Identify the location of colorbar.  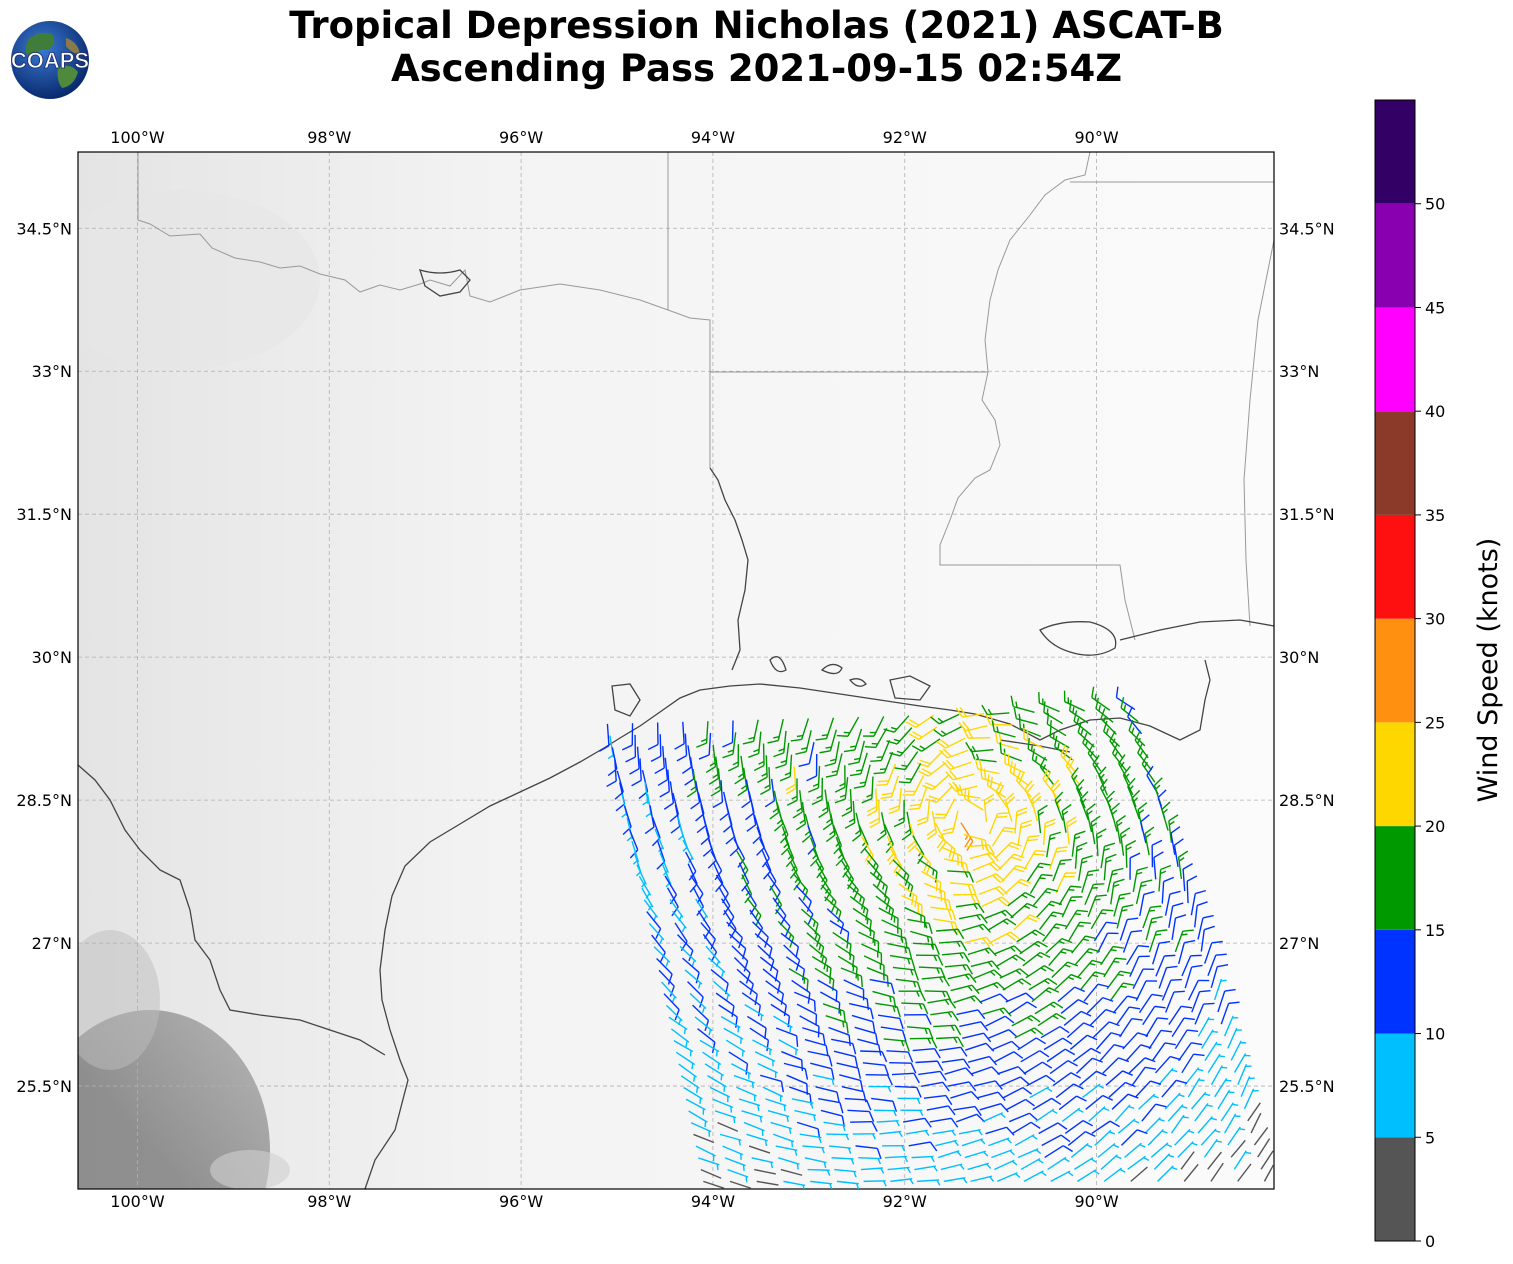
(1395, 670).